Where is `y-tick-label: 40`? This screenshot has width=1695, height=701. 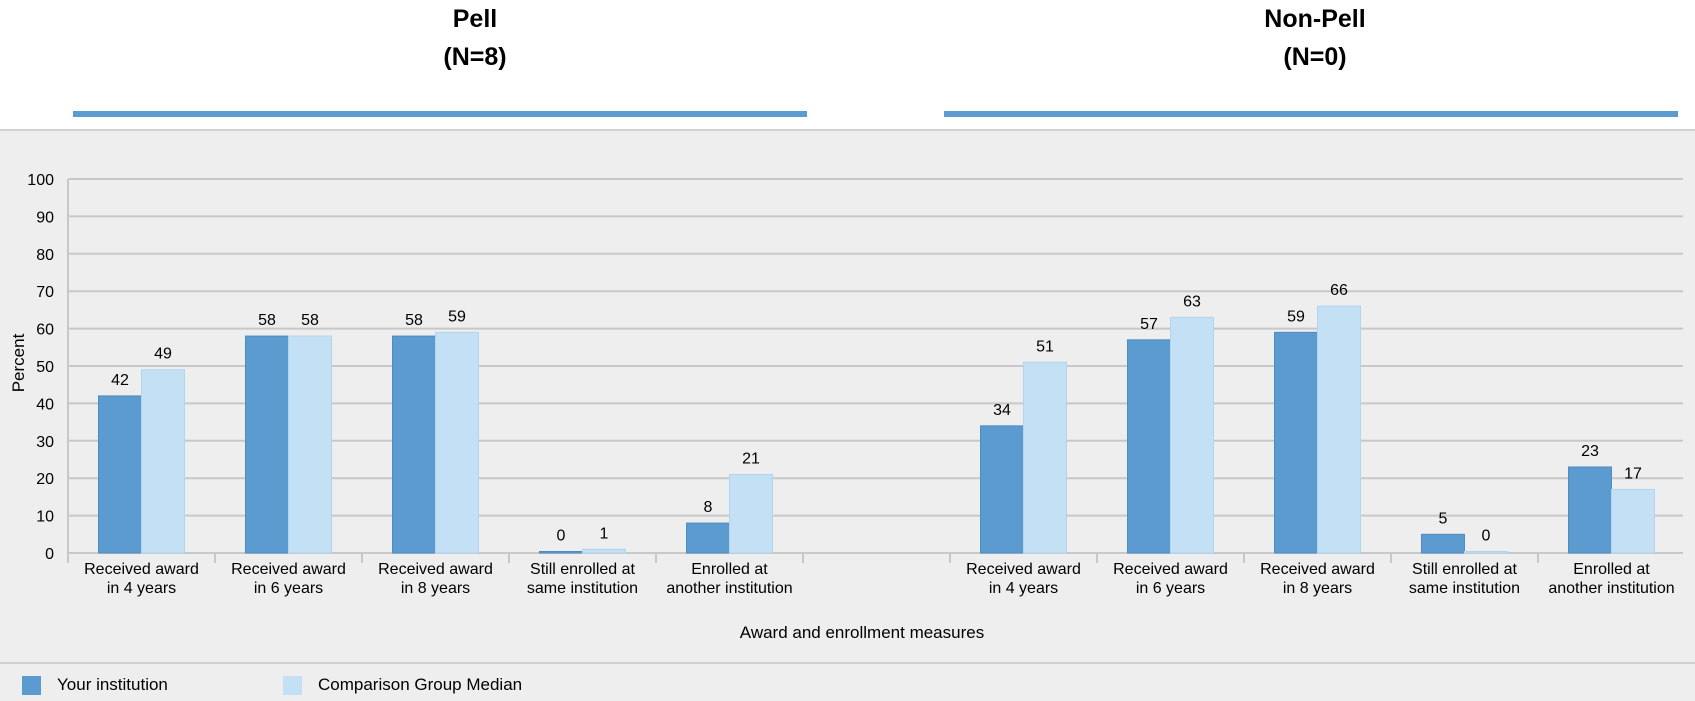 y-tick-label: 40 is located at coordinates (45, 404).